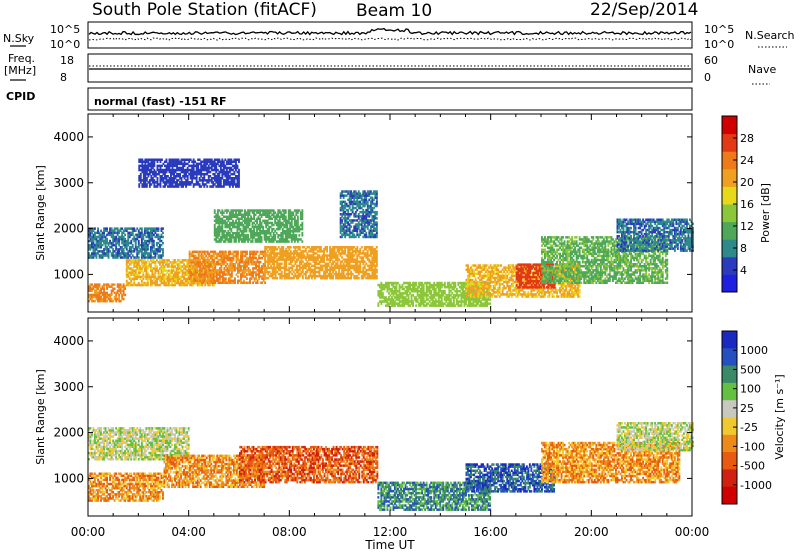 The image size is (800, 558). What do you see at coordinates (65, 44) in the screenshot?
I see `nsky-tick-low: 10^0` at bounding box center [65, 44].